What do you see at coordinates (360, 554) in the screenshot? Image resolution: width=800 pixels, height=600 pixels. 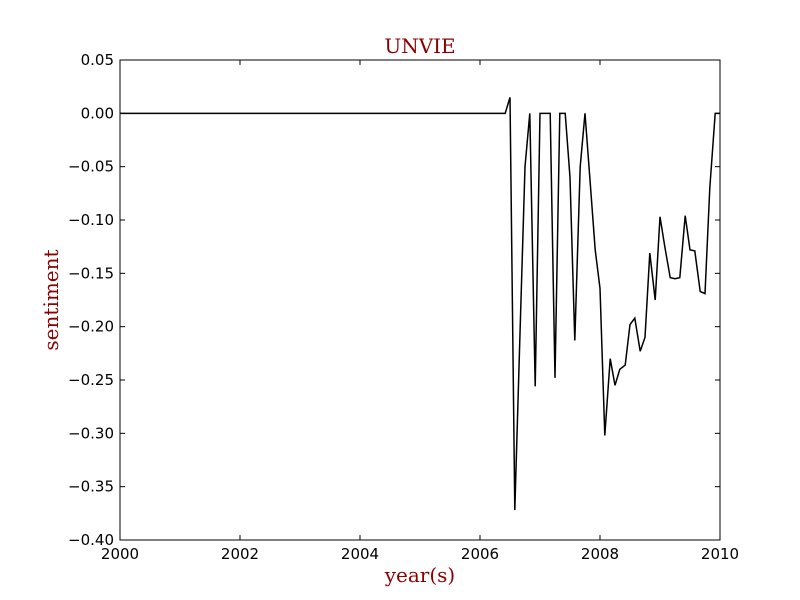 I see `x-tick-label: 2004` at bounding box center [360, 554].